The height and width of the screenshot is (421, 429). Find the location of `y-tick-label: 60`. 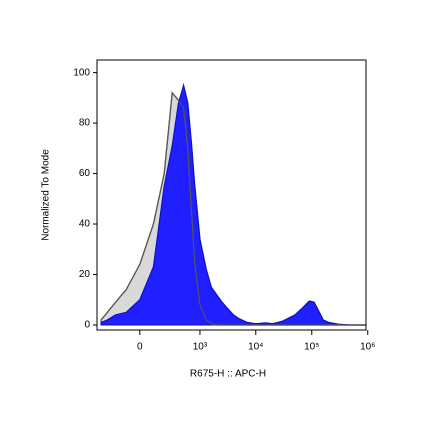

y-tick-label: 60 is located at coordinates (85, 173).